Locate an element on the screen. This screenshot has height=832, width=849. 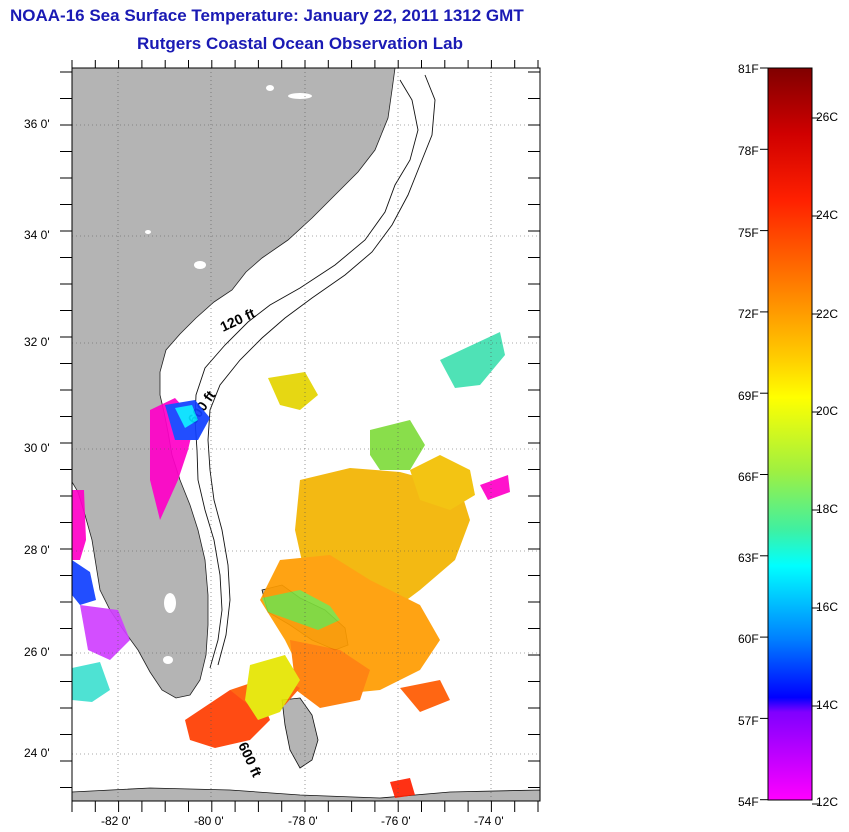
colorbar-c-label: 20C is located at coordinates (827, 411).